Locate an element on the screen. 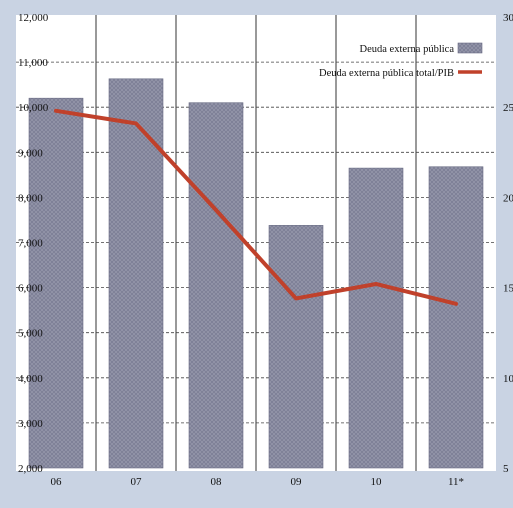 This screenshot has width=513, height=508. left-tick-label: 3,000 is located at coordinates (30, 424).